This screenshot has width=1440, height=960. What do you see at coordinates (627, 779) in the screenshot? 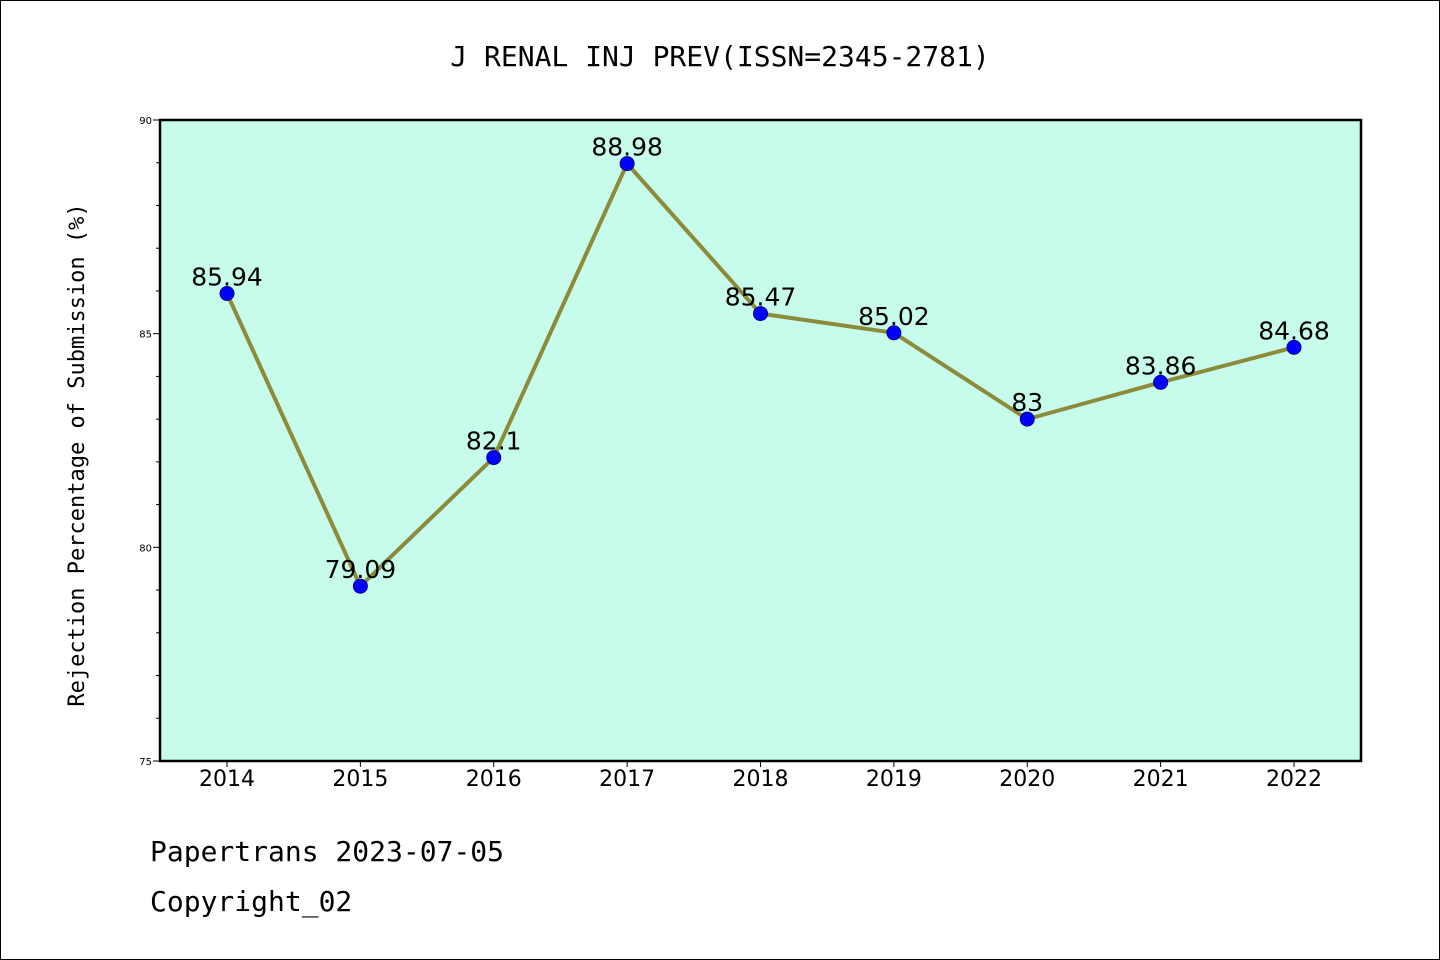
I see `x-tick-label: 2017` at bounding box center [627, 779].